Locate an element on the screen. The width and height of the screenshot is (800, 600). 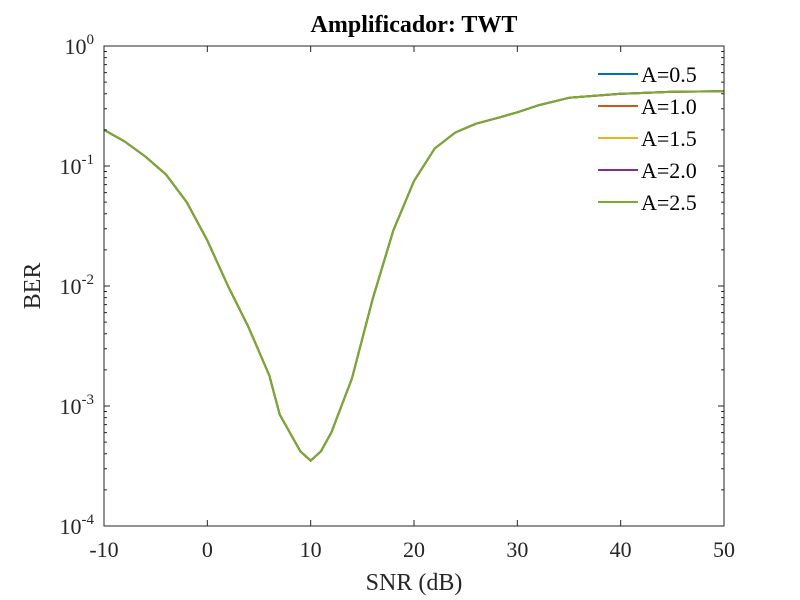
y-tick-label: 10⁰ is located at coordinates (80, 45).